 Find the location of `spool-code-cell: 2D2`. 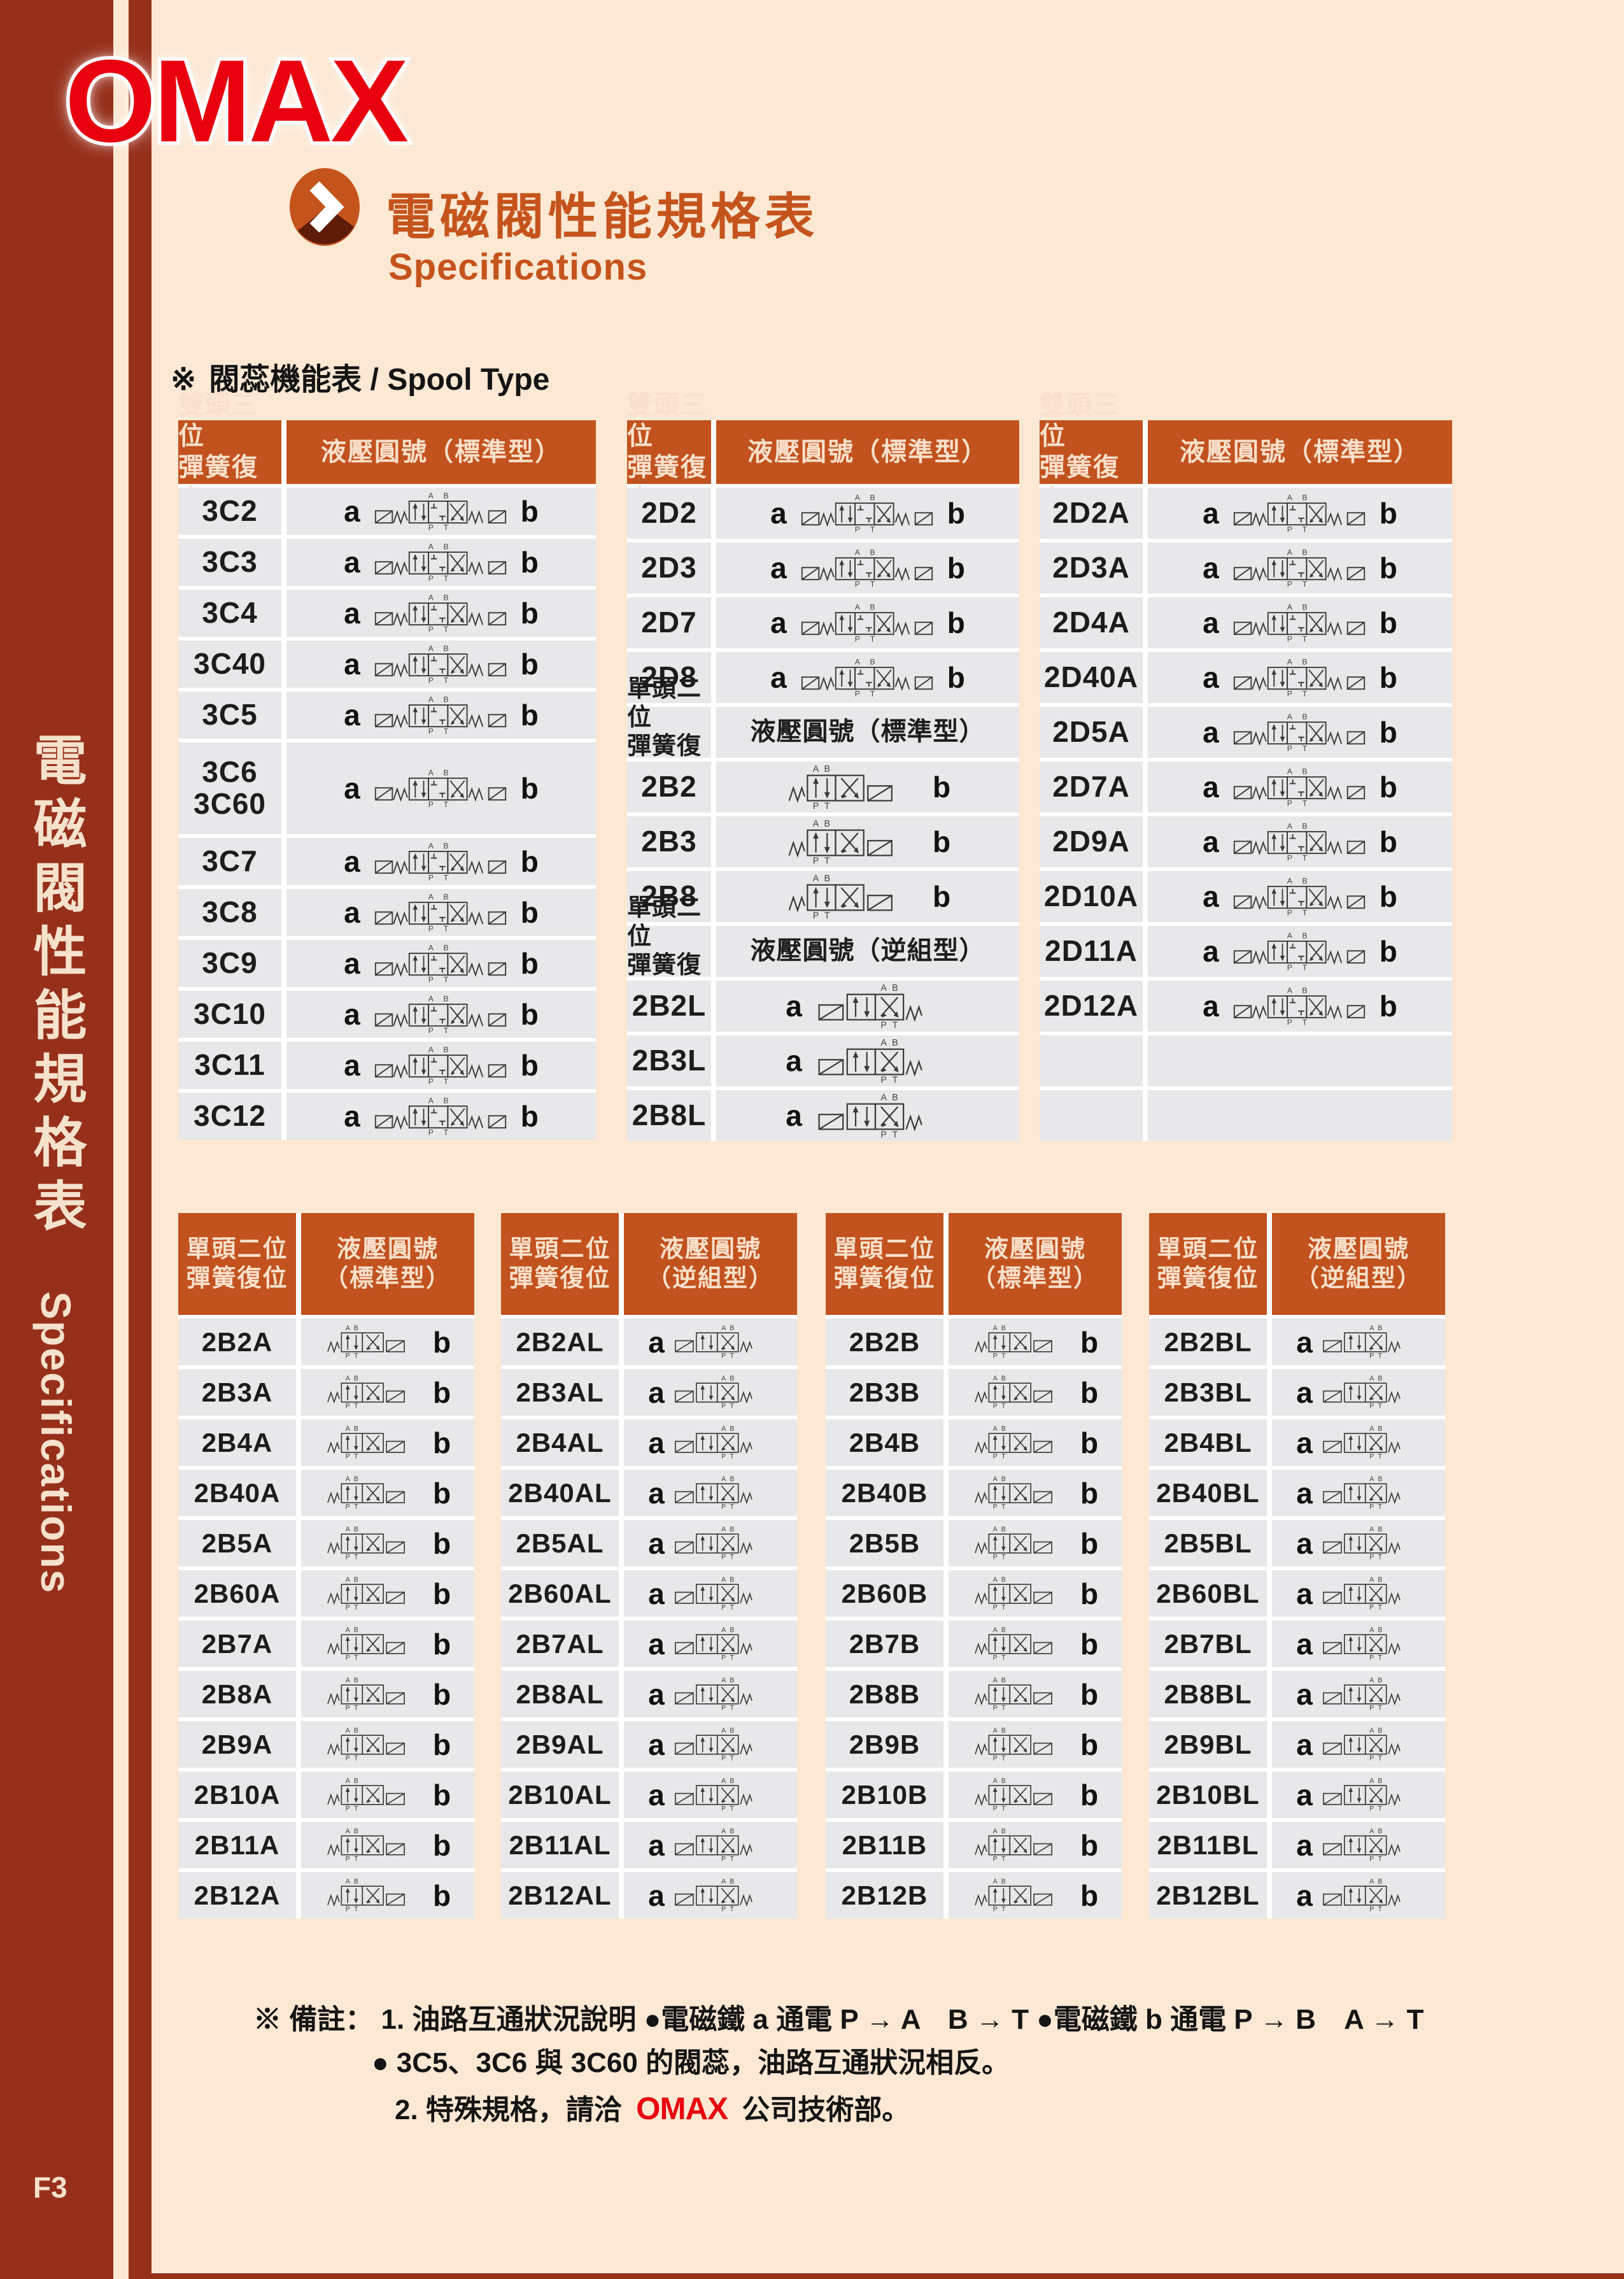

spool-code-cell: 2D2 is located at coordinates (669, 513).